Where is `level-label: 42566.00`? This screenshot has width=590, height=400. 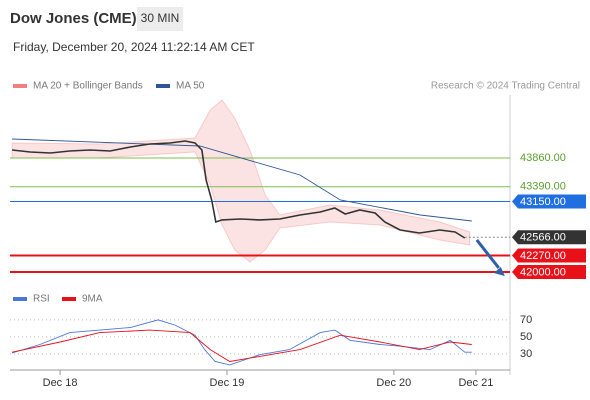 level-label: 42566.00 is located at coordinates (543, 238).